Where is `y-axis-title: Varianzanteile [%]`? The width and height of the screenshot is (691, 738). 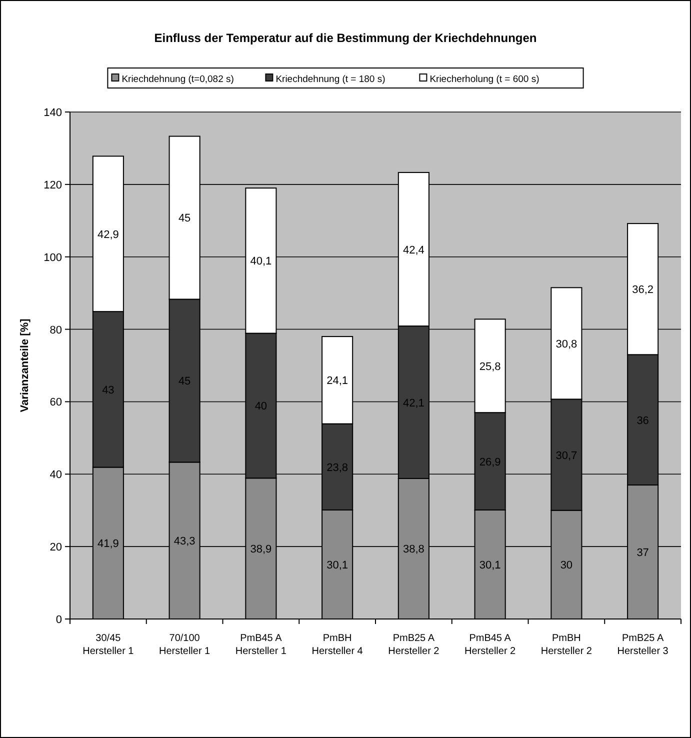 y-axis-title: Varianzanteile [%] is located at coordinates (25, 365).